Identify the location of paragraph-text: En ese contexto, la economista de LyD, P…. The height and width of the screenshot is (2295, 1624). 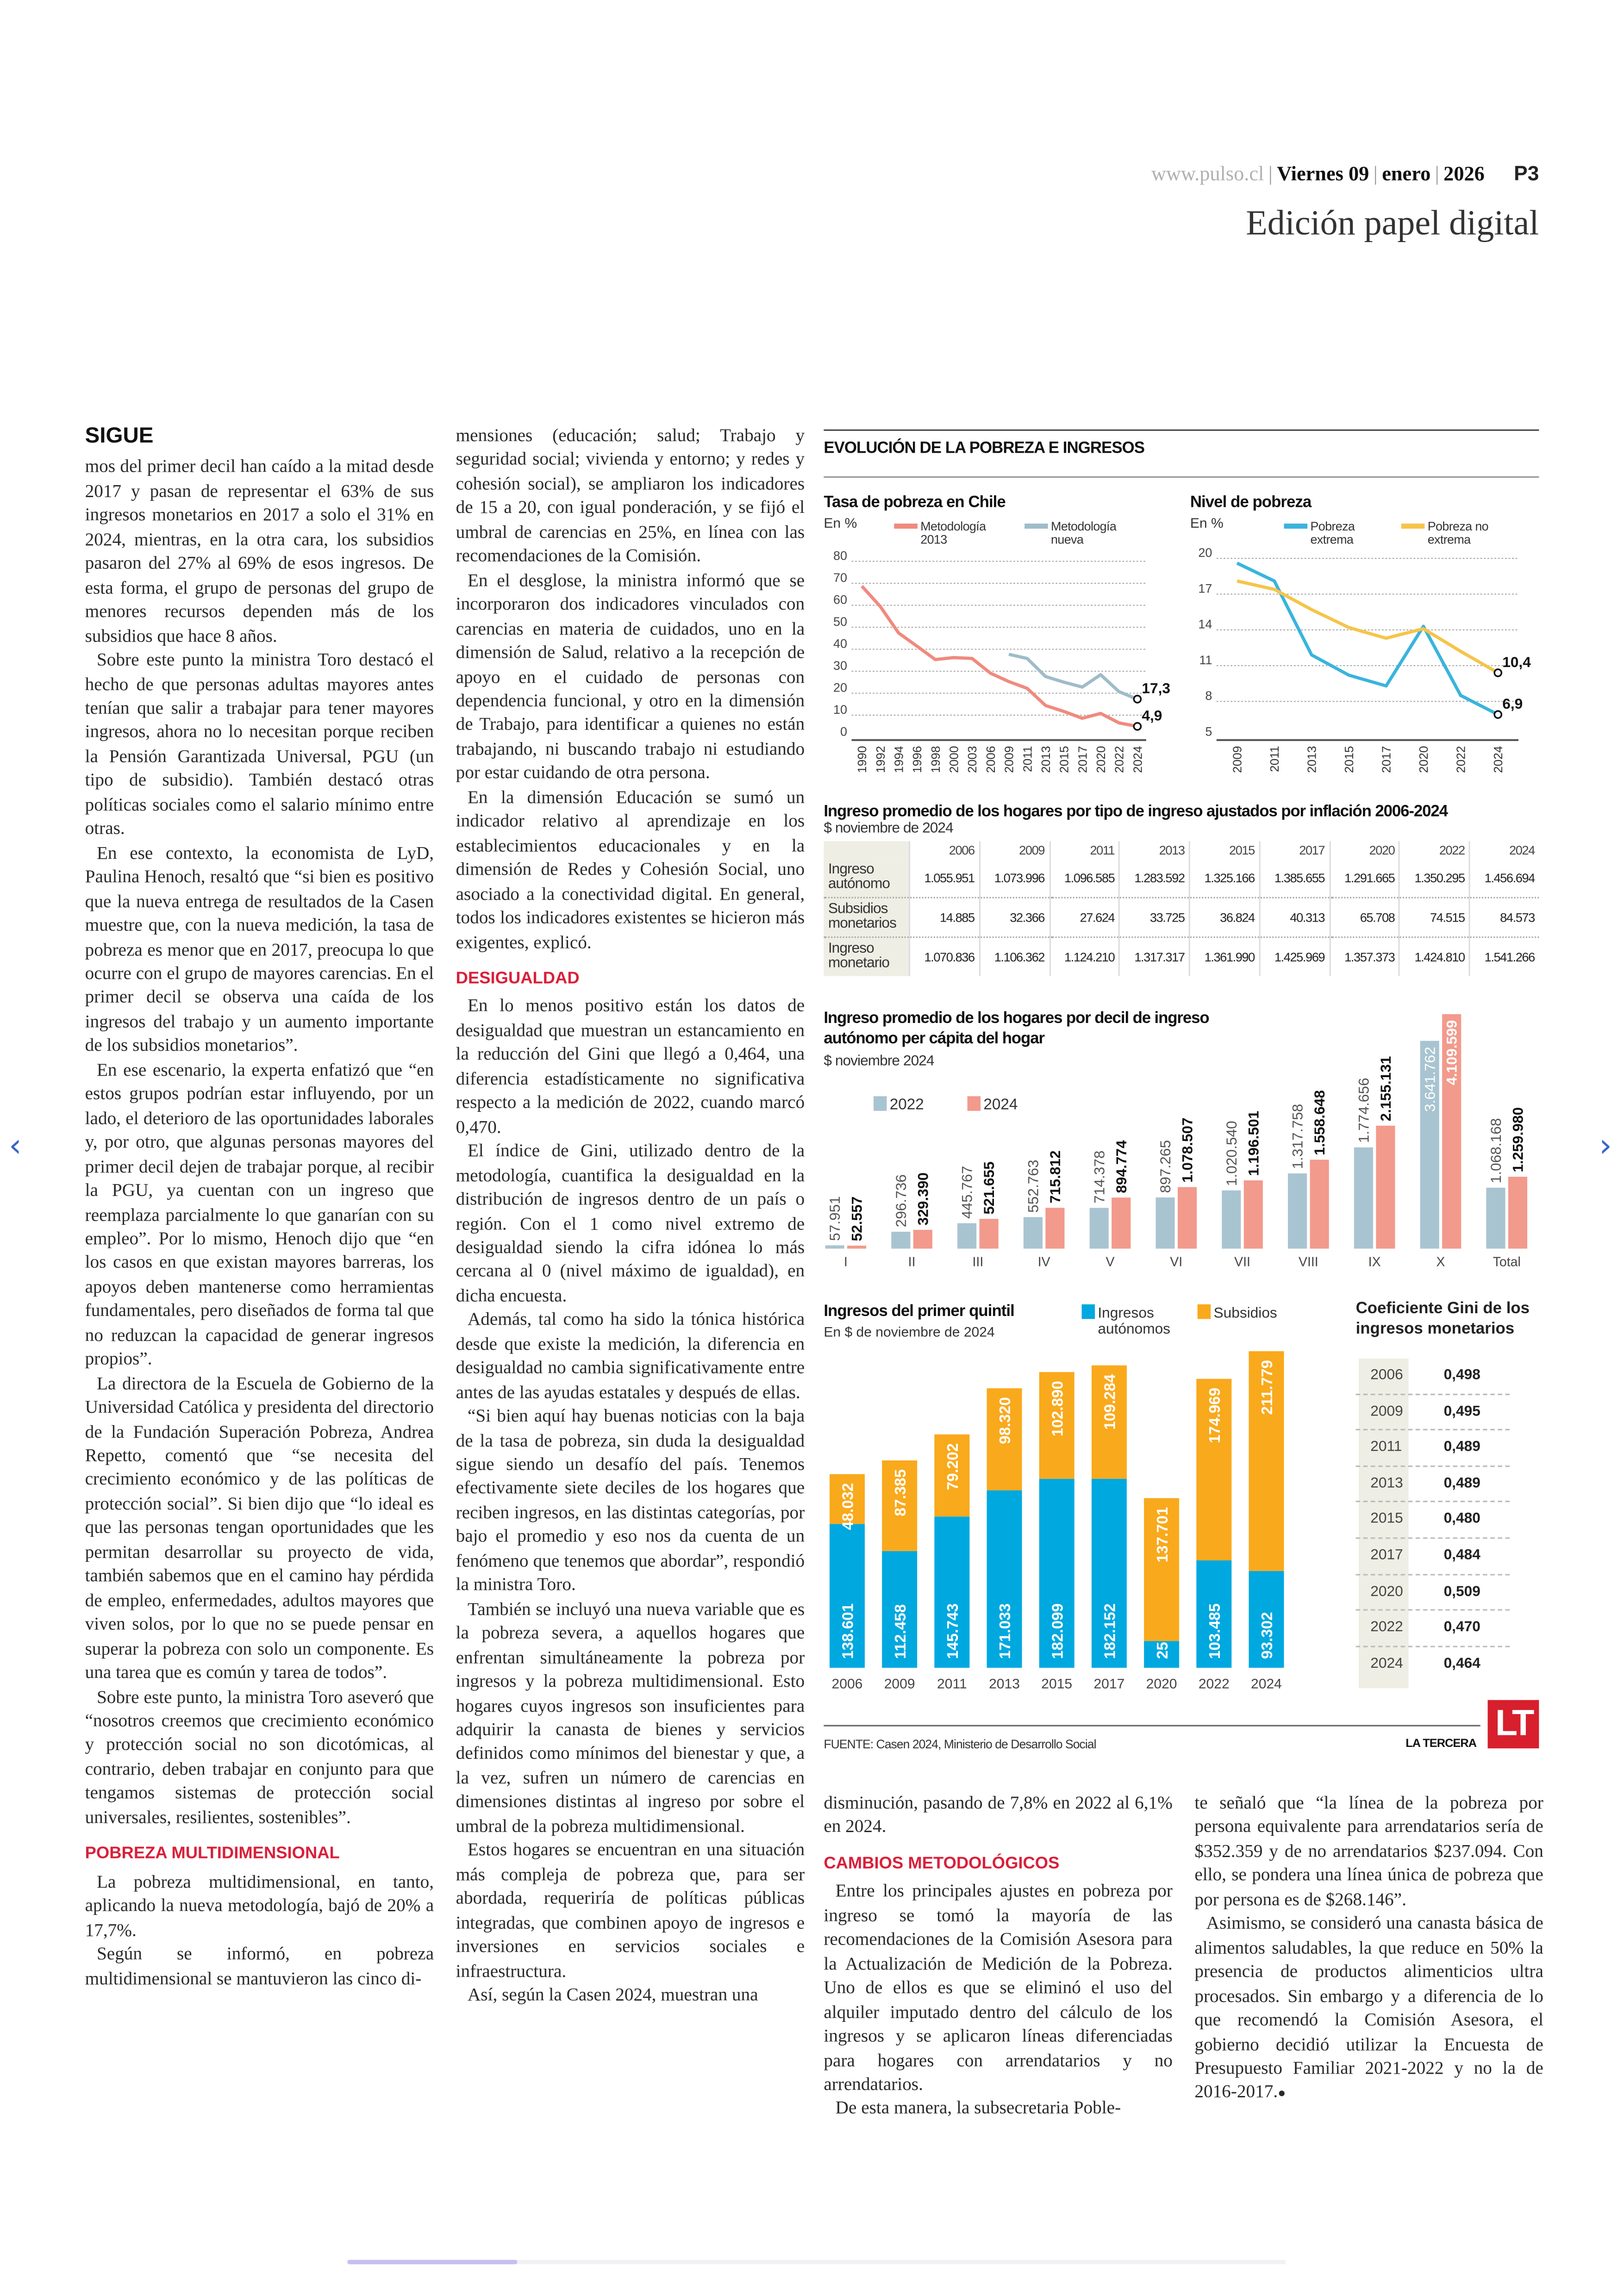
(259, 949).